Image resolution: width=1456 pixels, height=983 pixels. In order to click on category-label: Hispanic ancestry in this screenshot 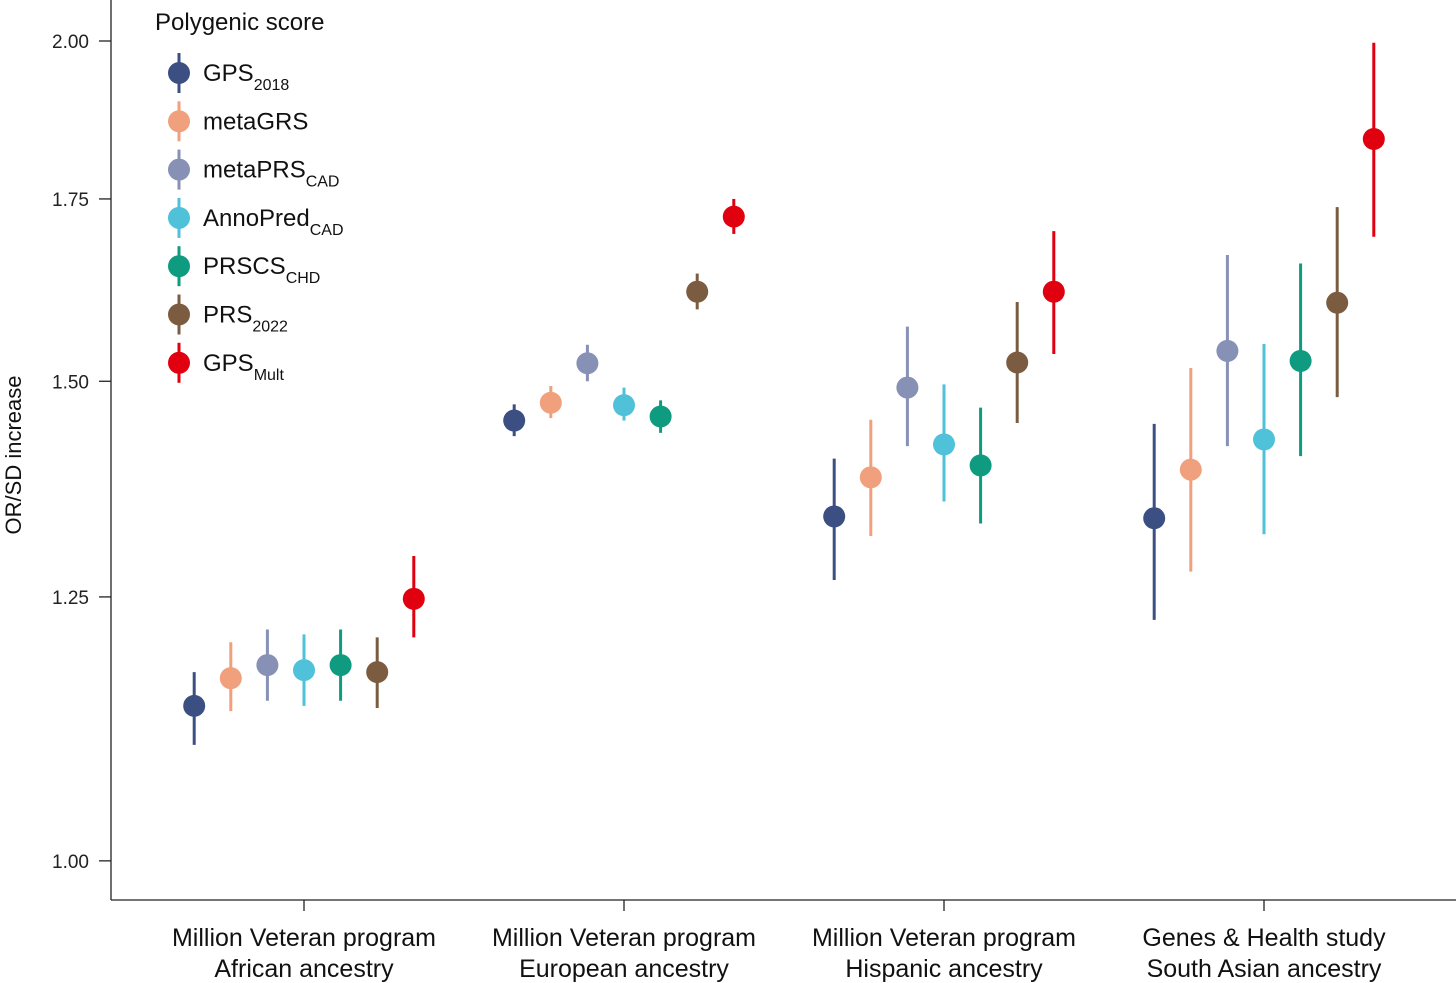, I will do `click(944, 969)`.